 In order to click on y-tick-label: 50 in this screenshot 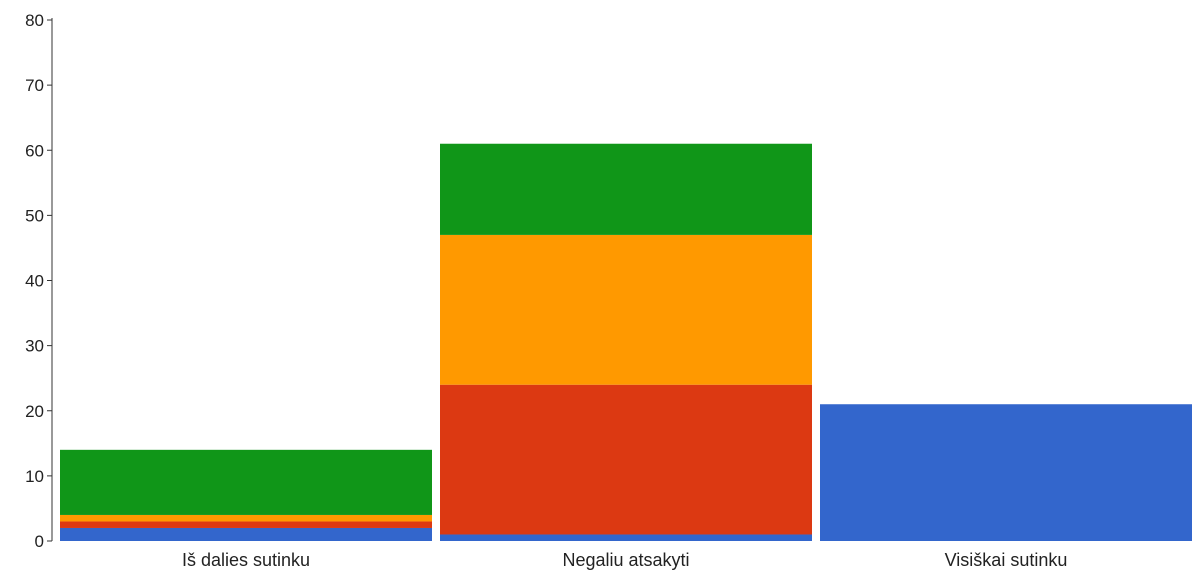, I will do `click(34, 215)`.